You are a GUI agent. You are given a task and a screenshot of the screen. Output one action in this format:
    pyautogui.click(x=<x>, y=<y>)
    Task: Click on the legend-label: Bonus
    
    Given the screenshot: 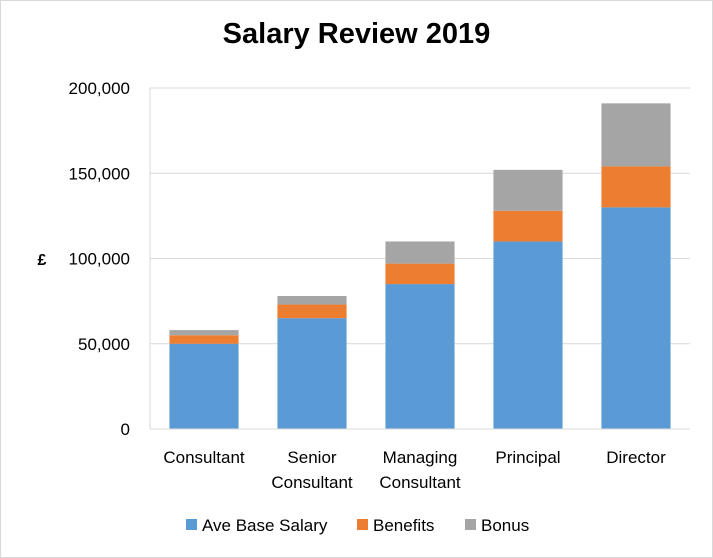 What is the action you would take?
    pyautogui.click(x=505, y=525)
    